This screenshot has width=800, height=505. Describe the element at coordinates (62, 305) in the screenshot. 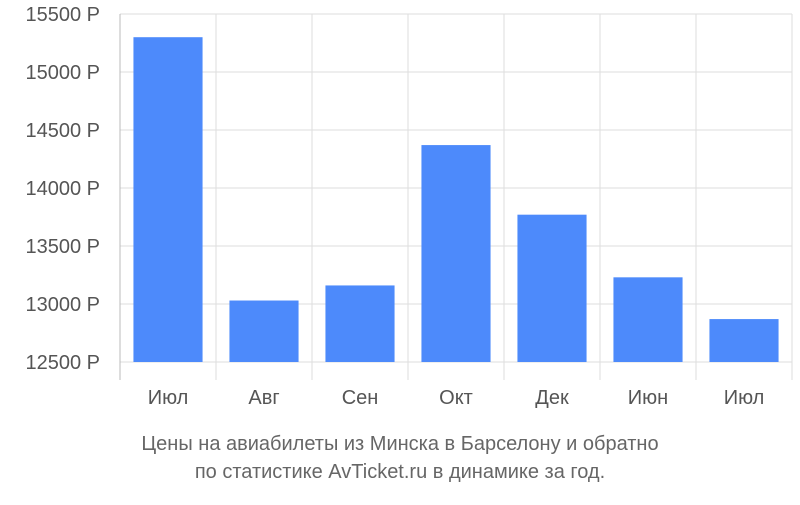

I see `y-tick-label: 13000 Р` at that location.